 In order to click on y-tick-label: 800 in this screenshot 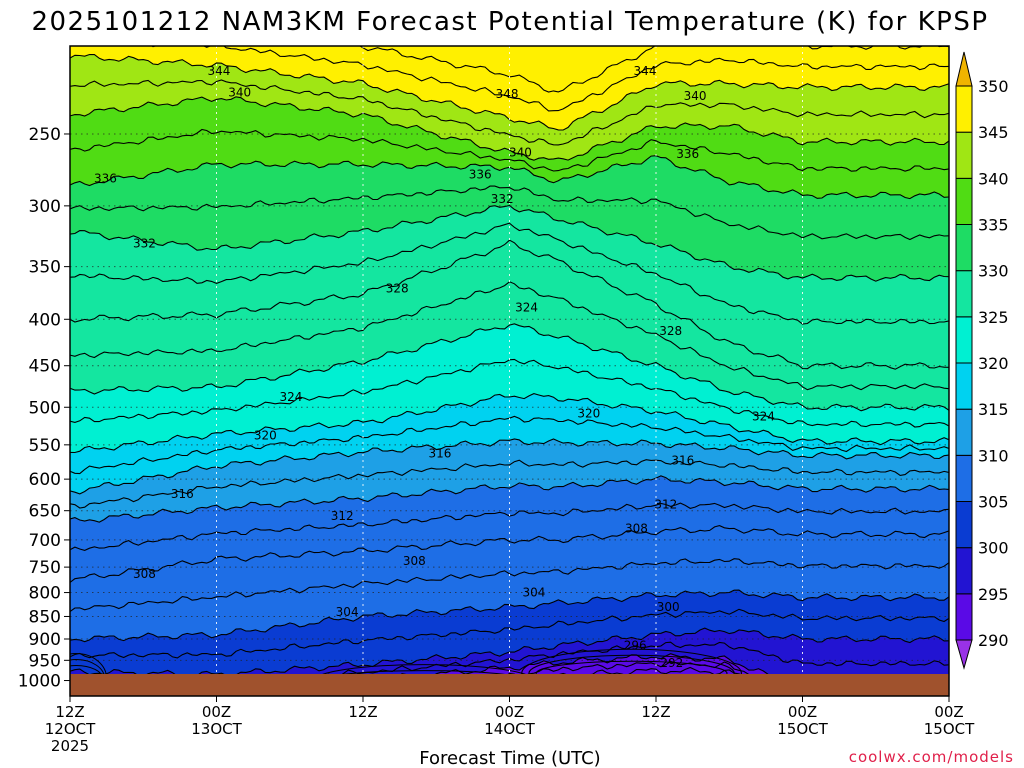, I will do `click(45, 594)`.